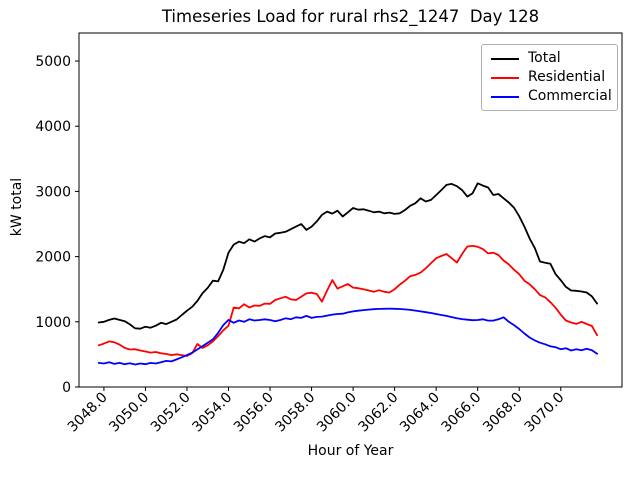  I want to click on svg-text: 3060.0, so click(337, 413).